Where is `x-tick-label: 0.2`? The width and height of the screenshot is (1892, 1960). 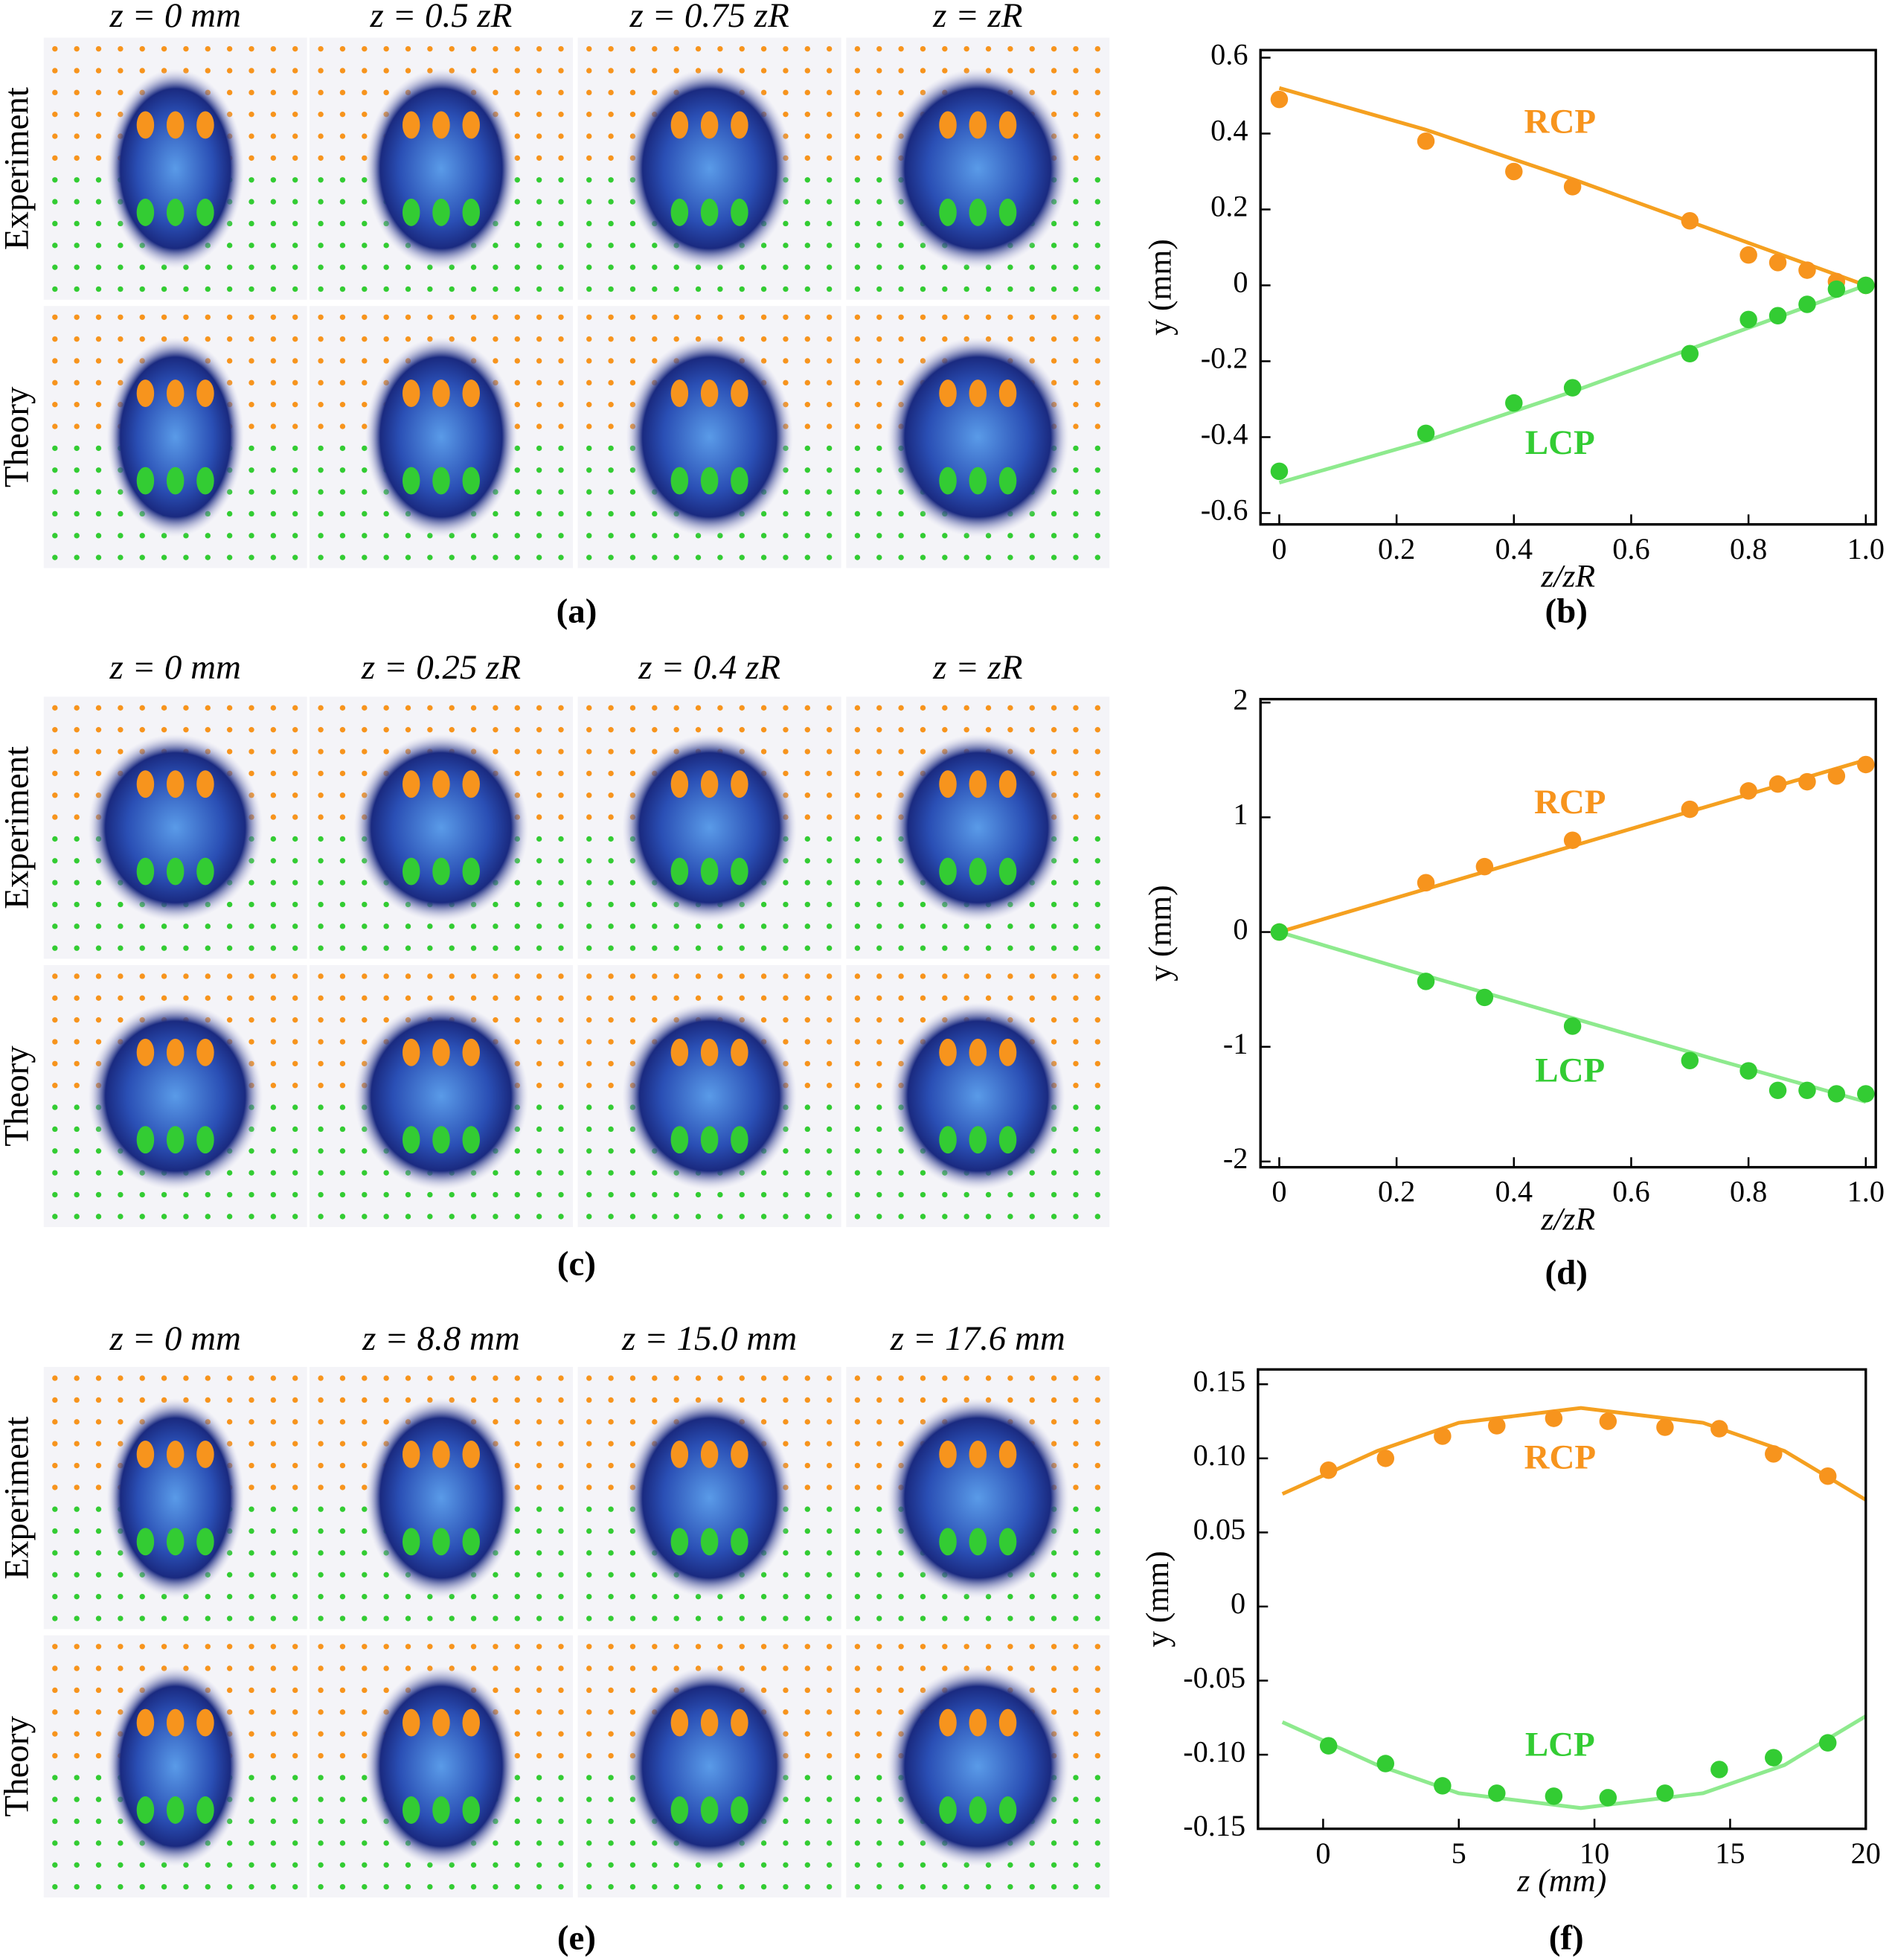 x-tick-label: 0.2 is located at coordinates (1396, 1191).